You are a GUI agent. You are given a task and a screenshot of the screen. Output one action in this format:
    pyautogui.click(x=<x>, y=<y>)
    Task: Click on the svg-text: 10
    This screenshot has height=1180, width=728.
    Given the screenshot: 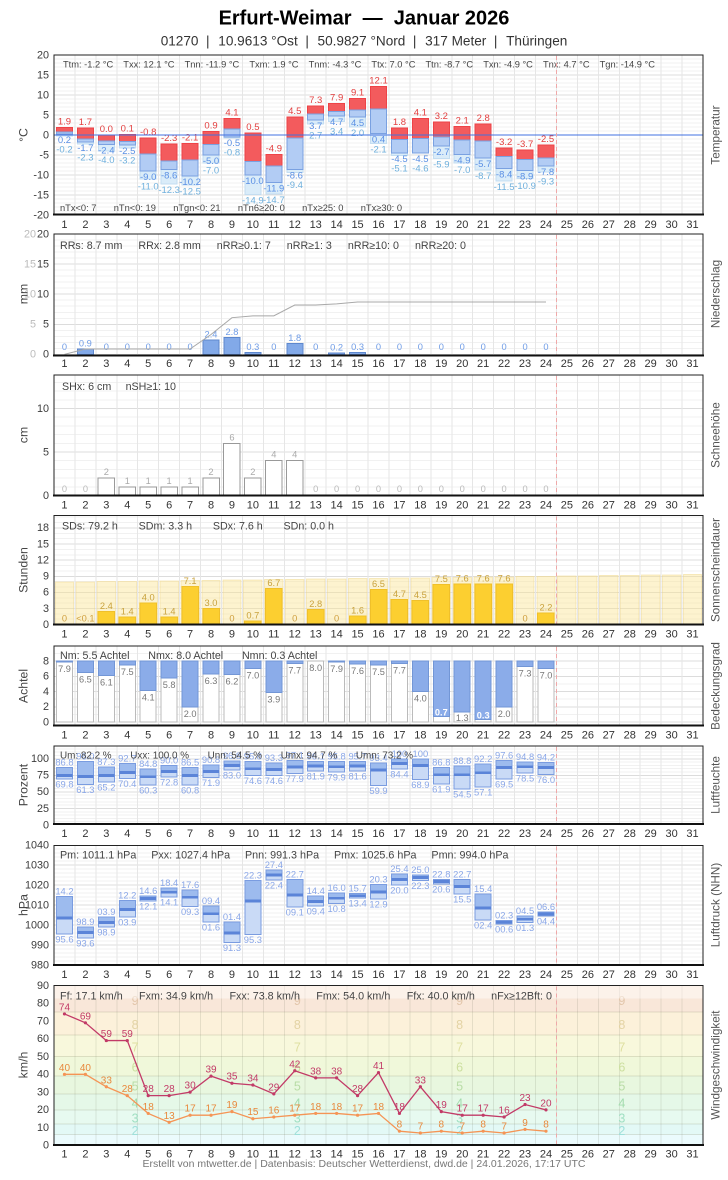 What is the action you would take?
    pyautogui.click(x=253, y=736)
    